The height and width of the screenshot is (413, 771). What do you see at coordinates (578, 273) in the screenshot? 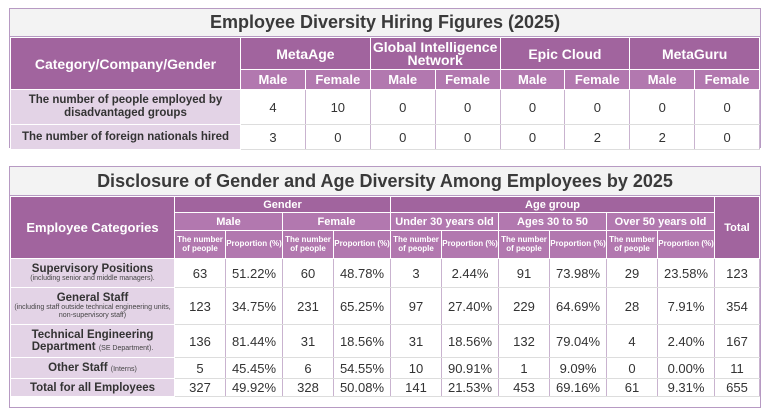
I see `table-cell: 73.98%` at bounding box center [578, 273].